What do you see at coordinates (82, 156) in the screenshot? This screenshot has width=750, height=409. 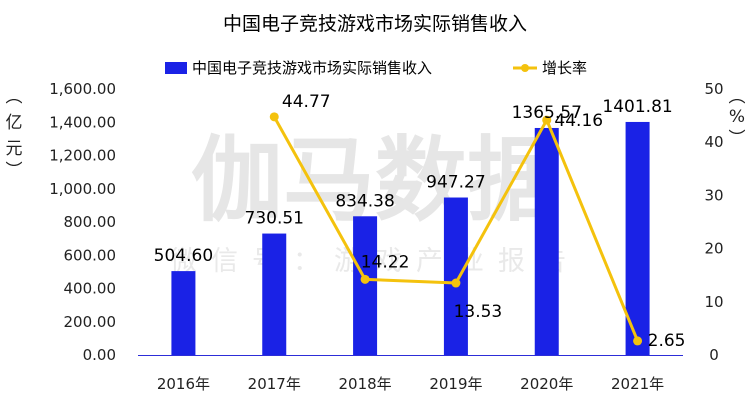 I see `left-axis-tick-label: 1,200.00` at bounding box center [82, 156].